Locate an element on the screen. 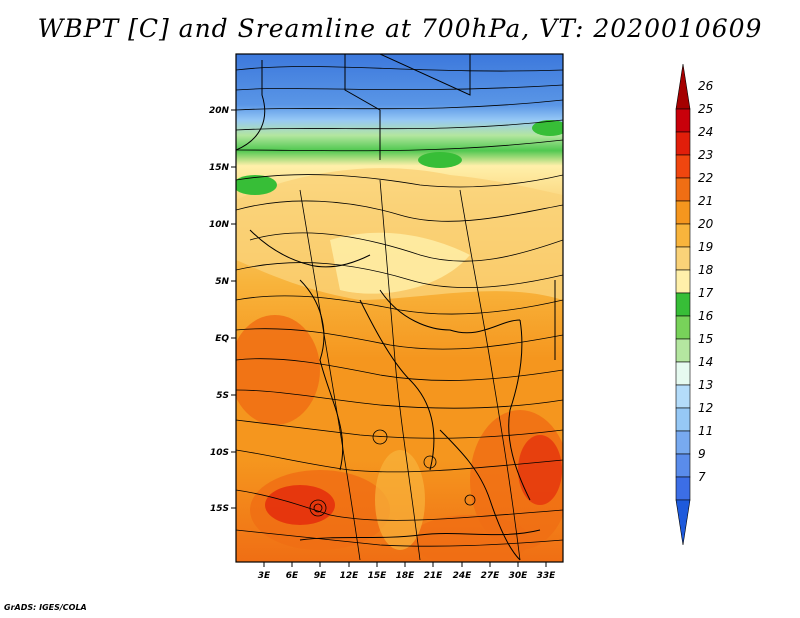 This screenshot has width=800, height=618. colorbar-label: 13 is located at coordinates (705, 385).